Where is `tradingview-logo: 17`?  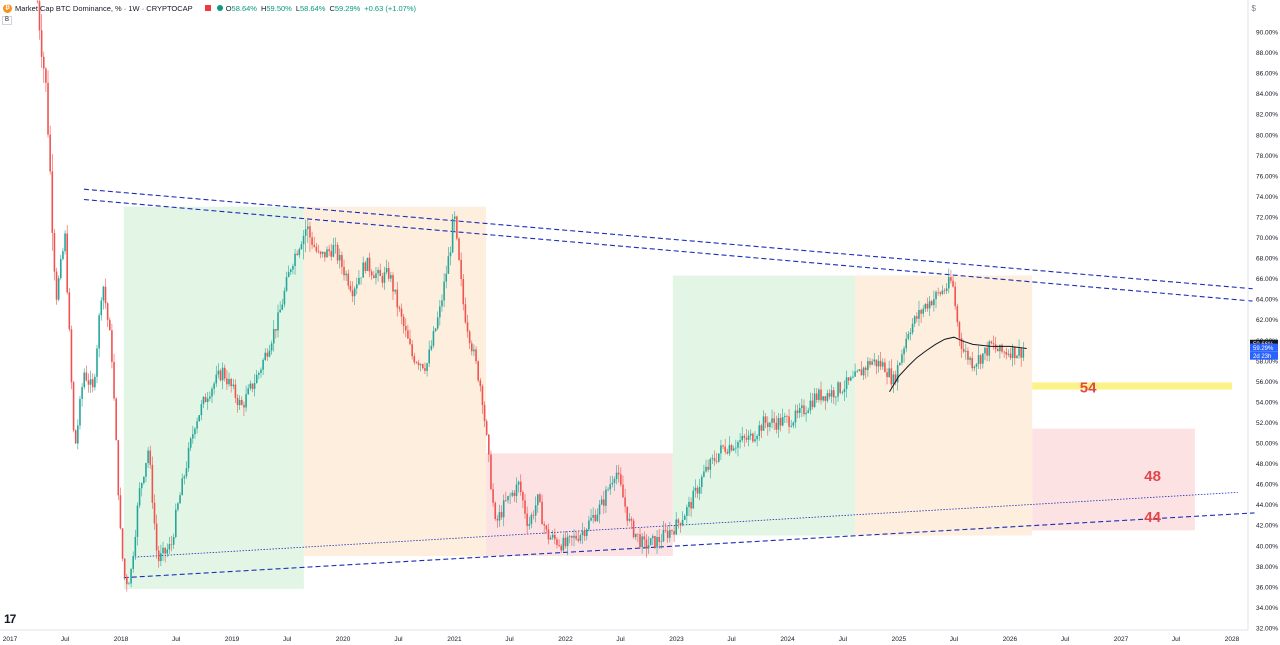 tradingview-logo: 17 is located at coordinates (10, 619).